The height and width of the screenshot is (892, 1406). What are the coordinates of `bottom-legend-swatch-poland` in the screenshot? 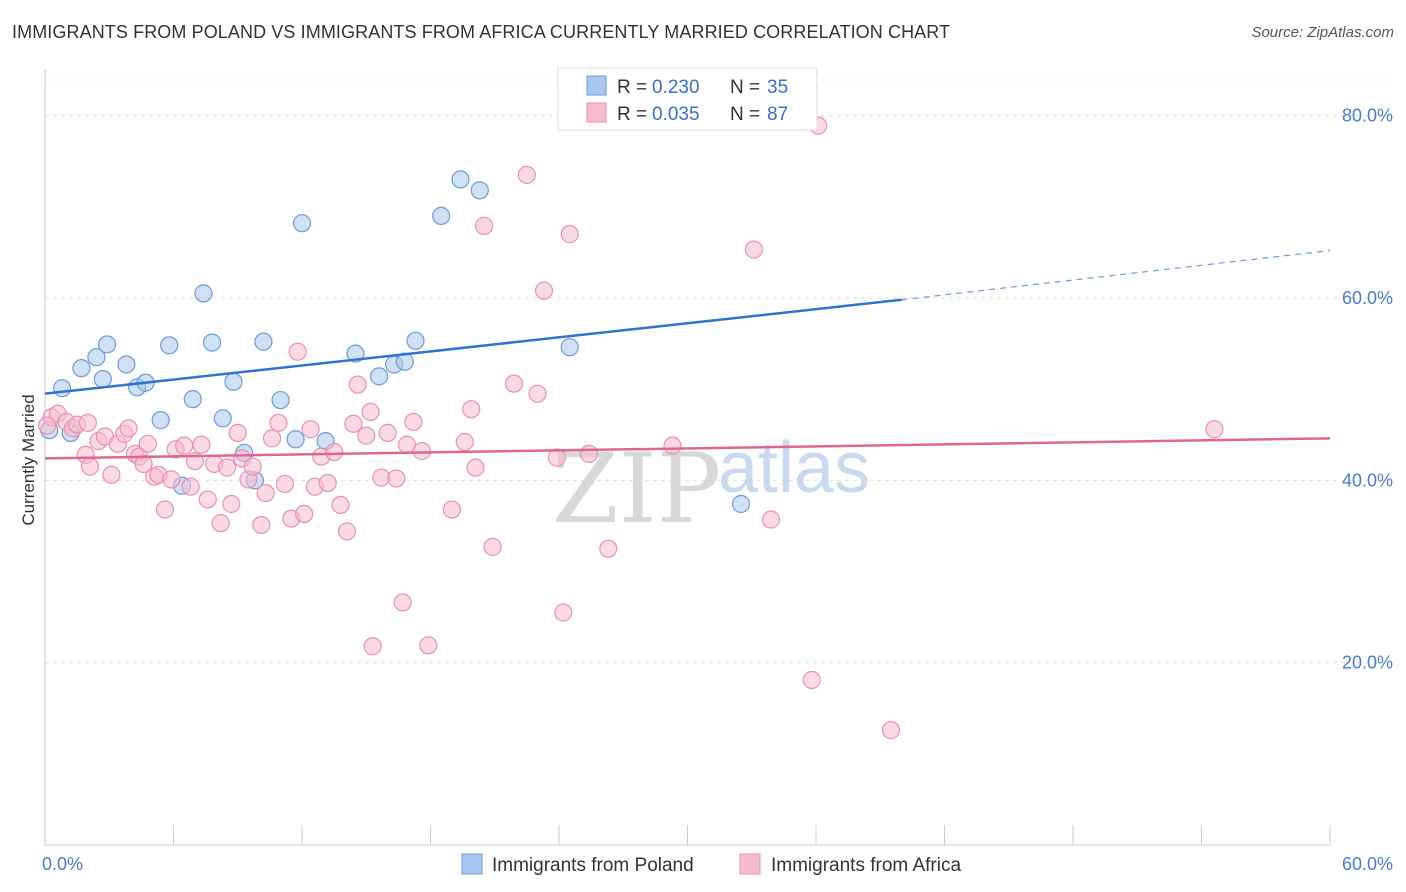 It's located at (472, 864).